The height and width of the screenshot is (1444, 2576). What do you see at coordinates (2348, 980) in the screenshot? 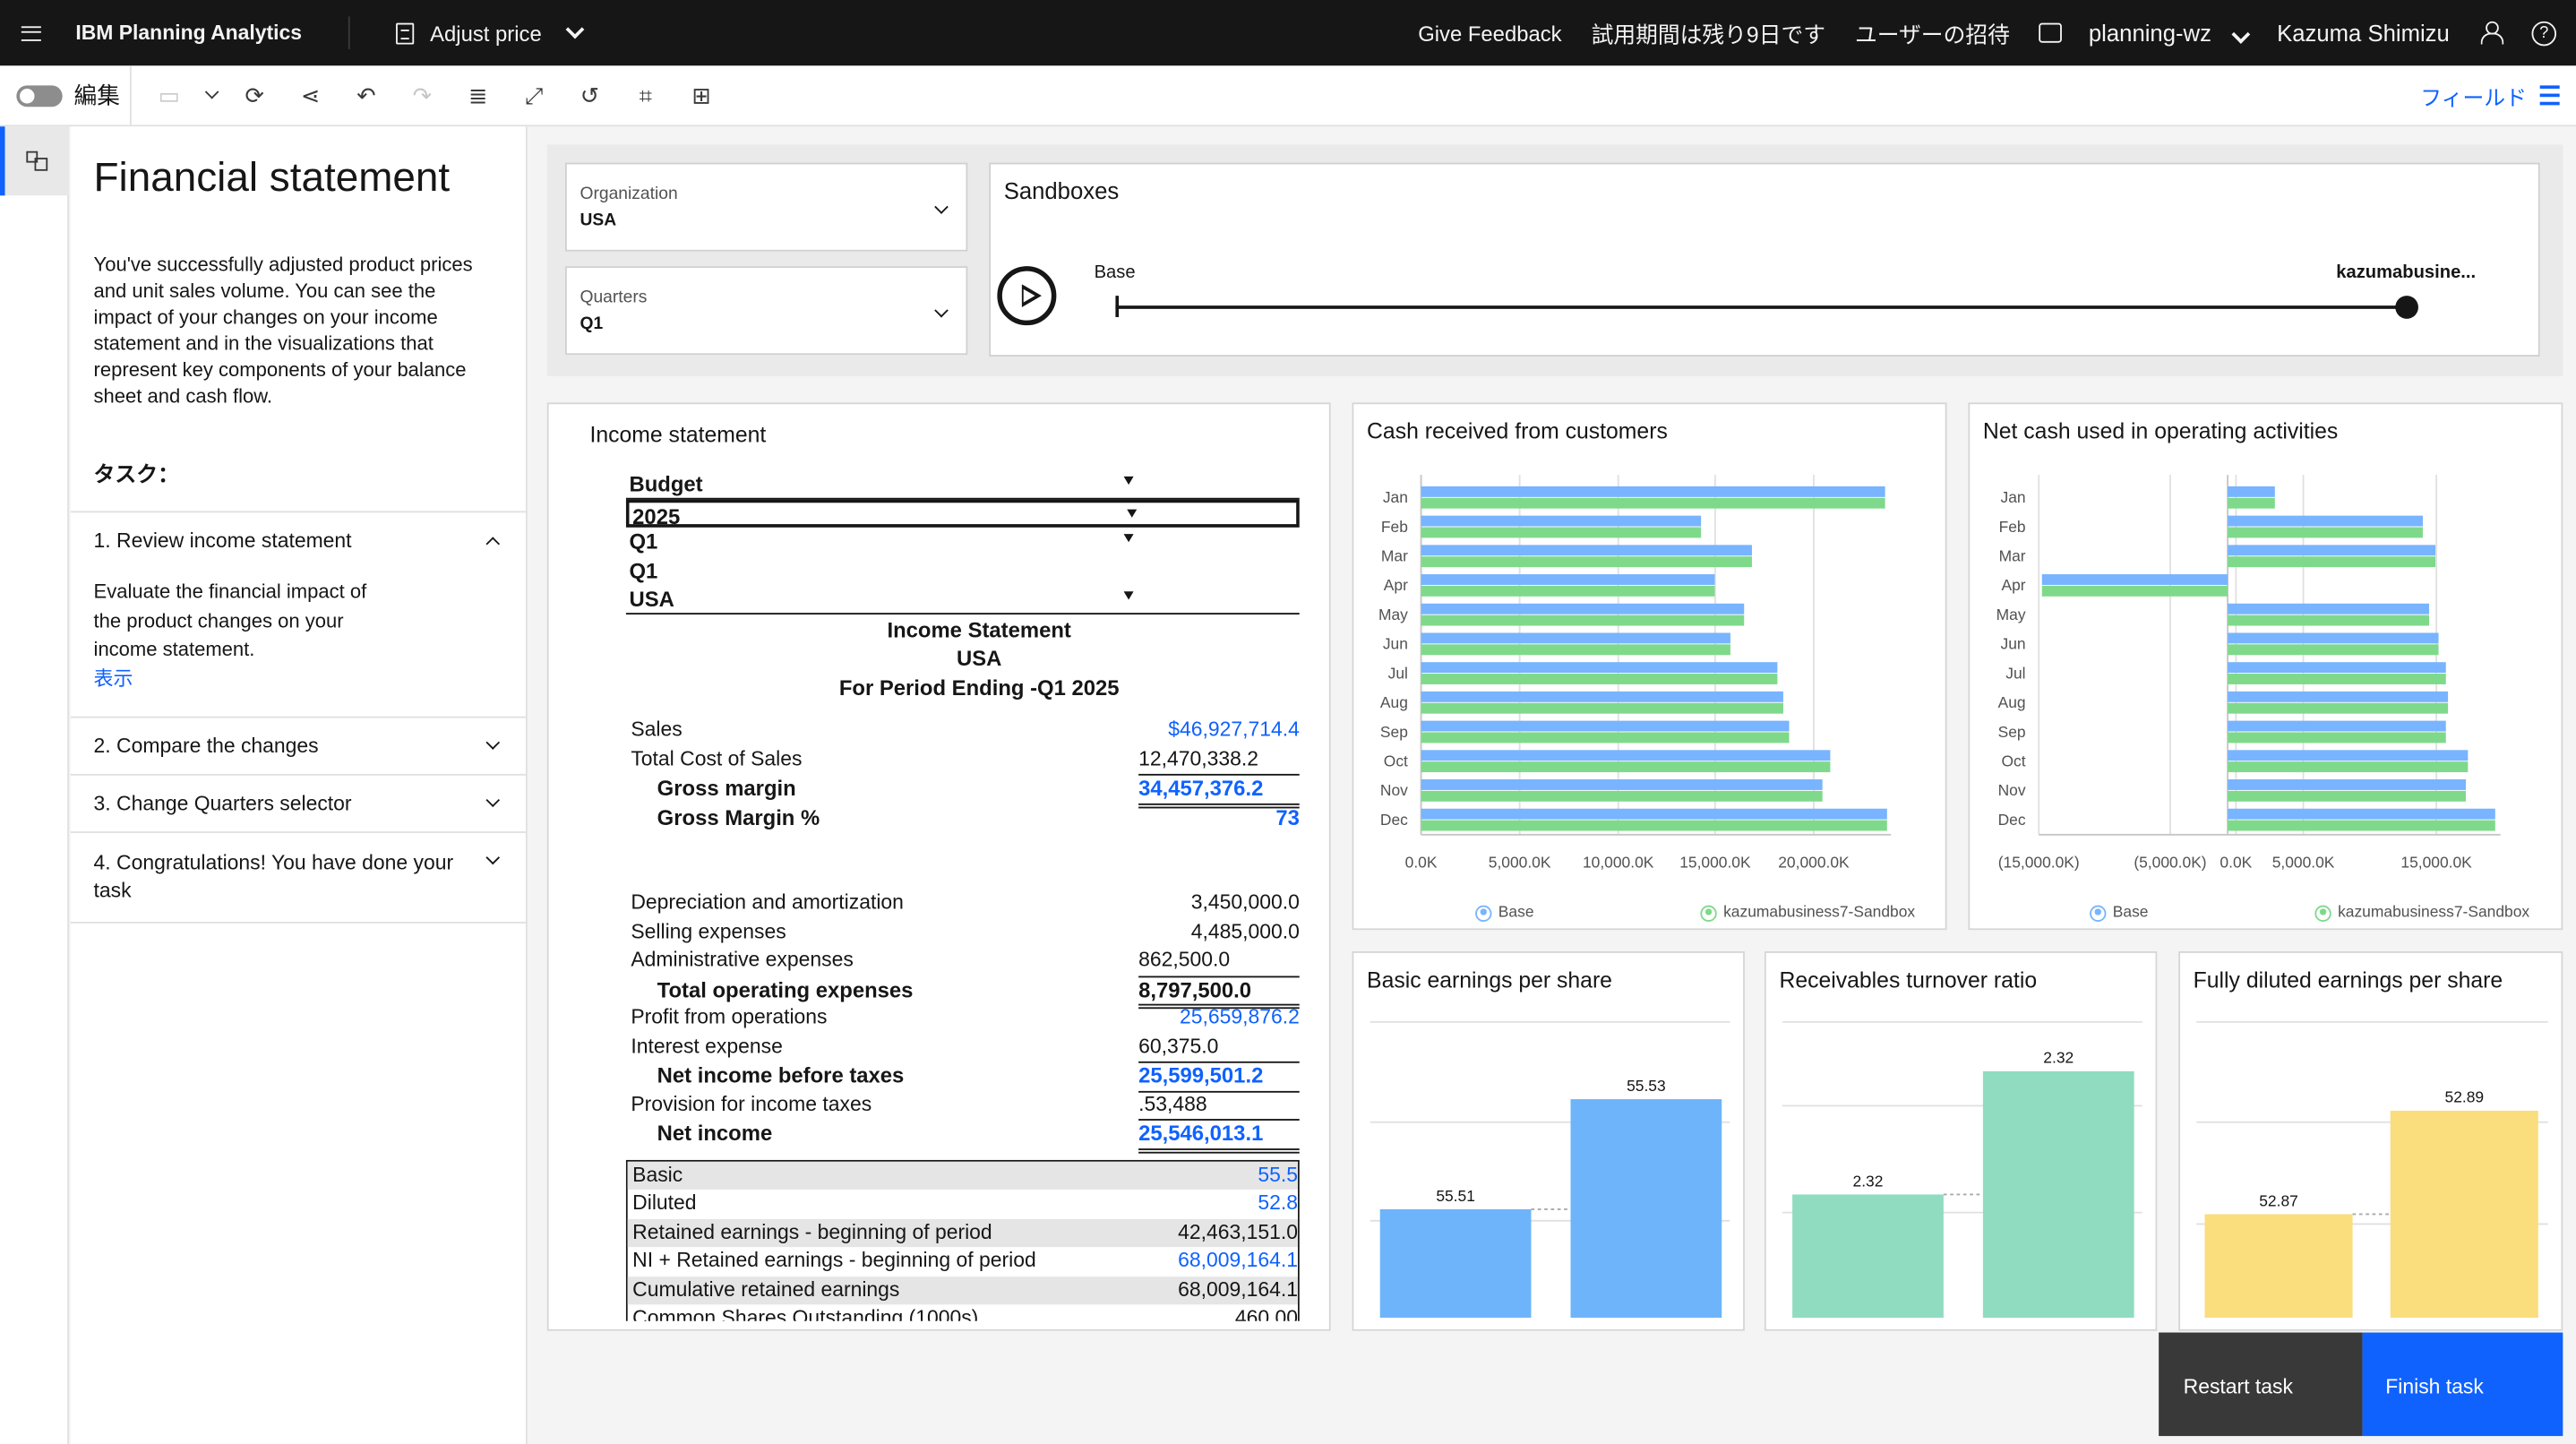
I see `chart-title: Fully diluted earnings per share` at bounding box center [2348, 980].